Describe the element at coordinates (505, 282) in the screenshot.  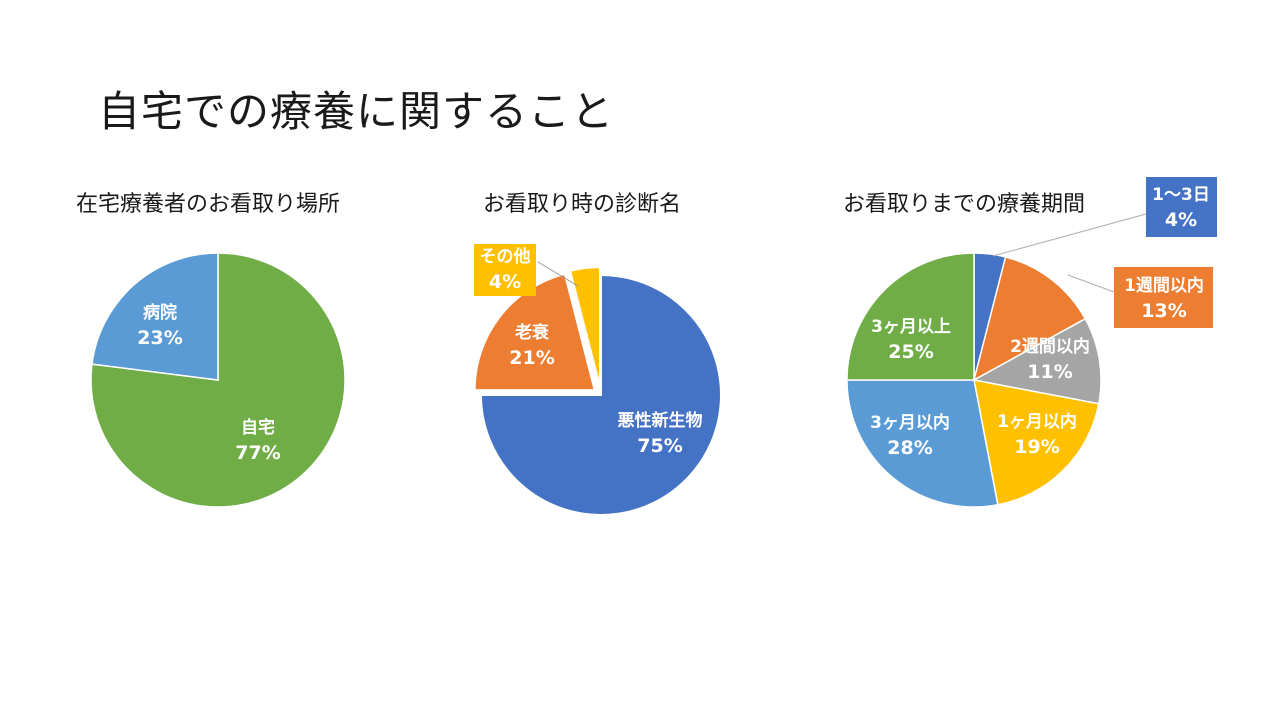
I see `diag-other-value-label: 4%` at that location.